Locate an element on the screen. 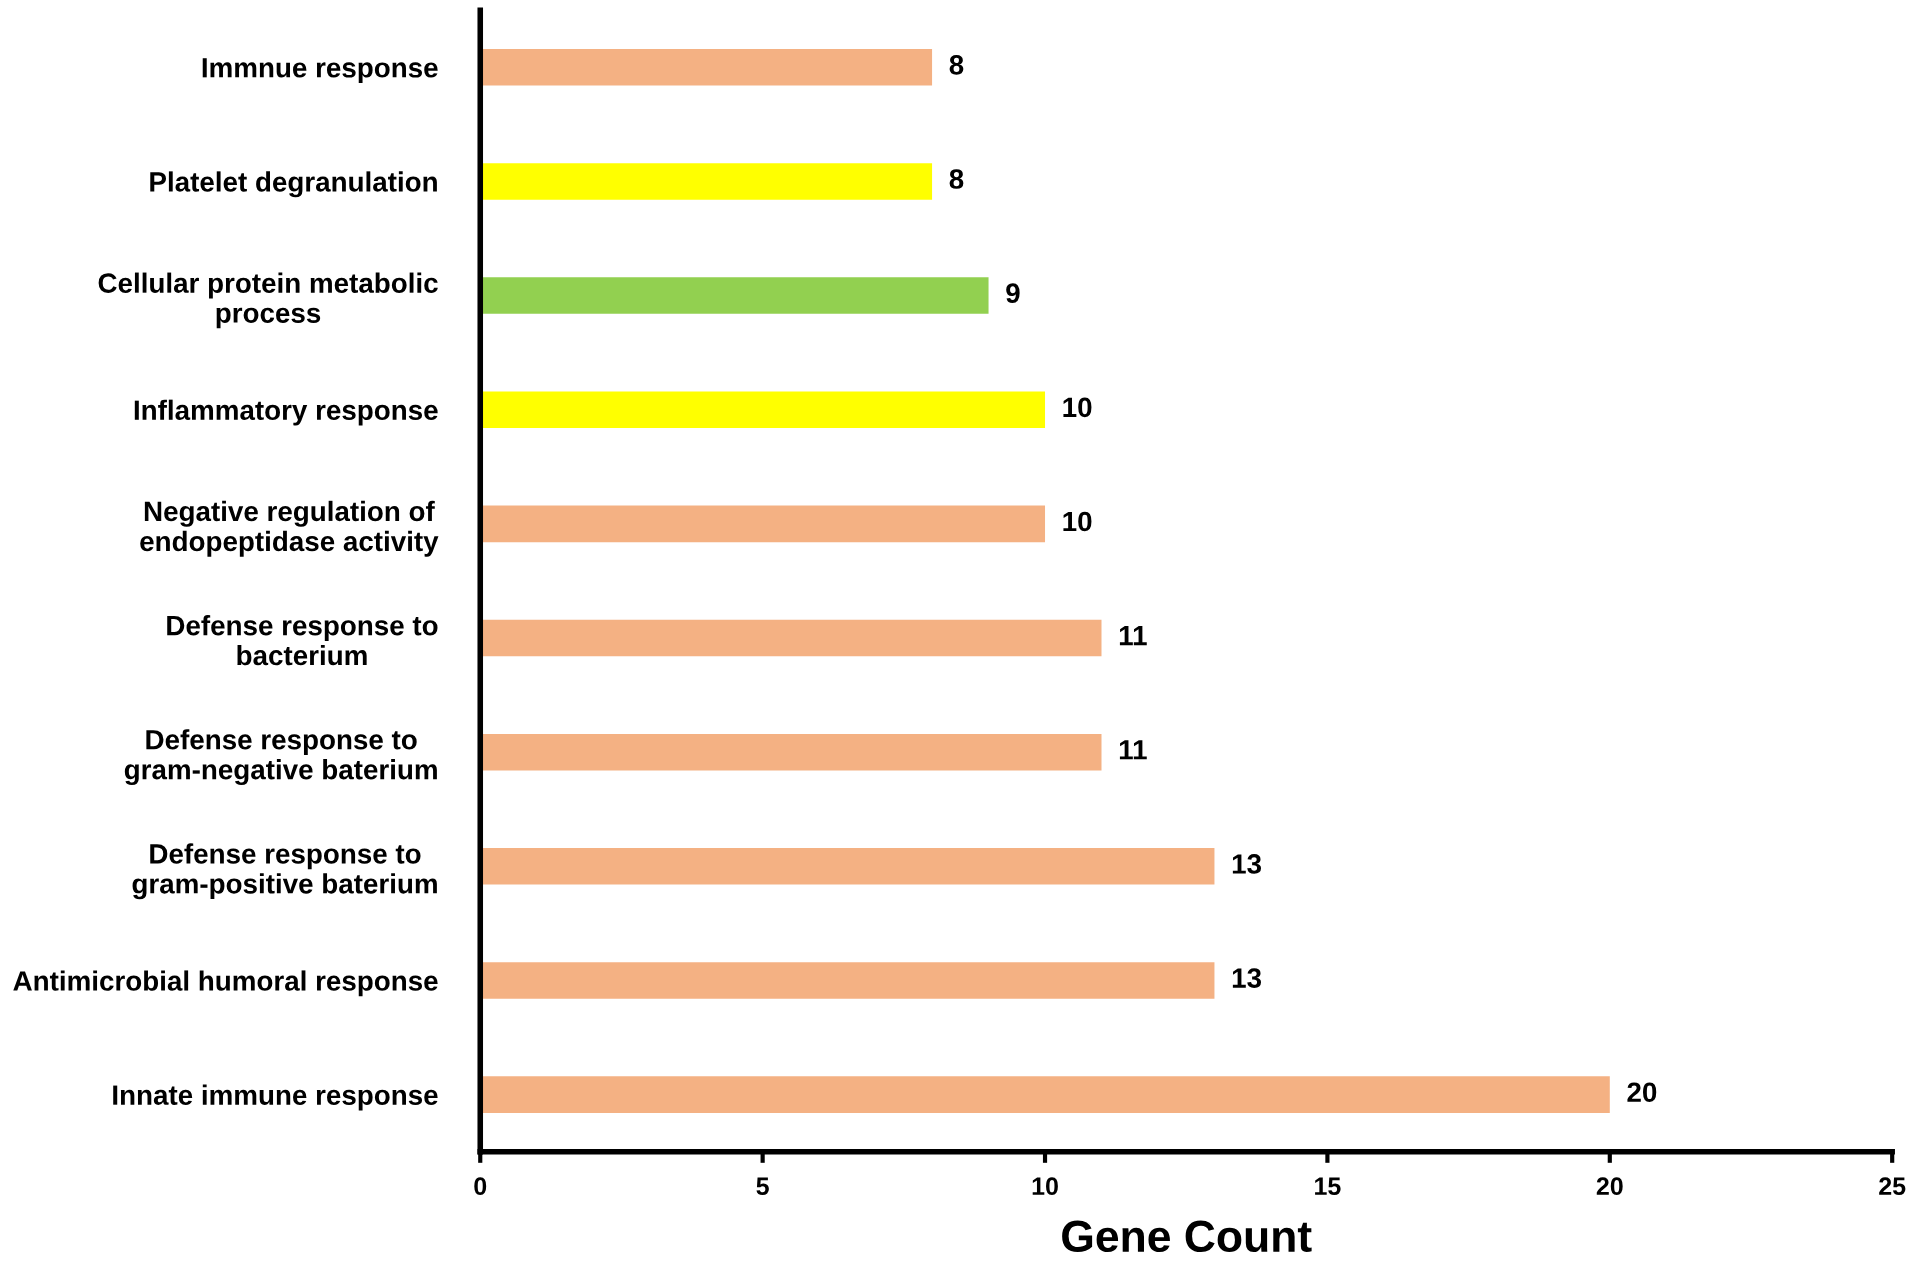  data-label: 9 is located at coordinates (1013, 293).